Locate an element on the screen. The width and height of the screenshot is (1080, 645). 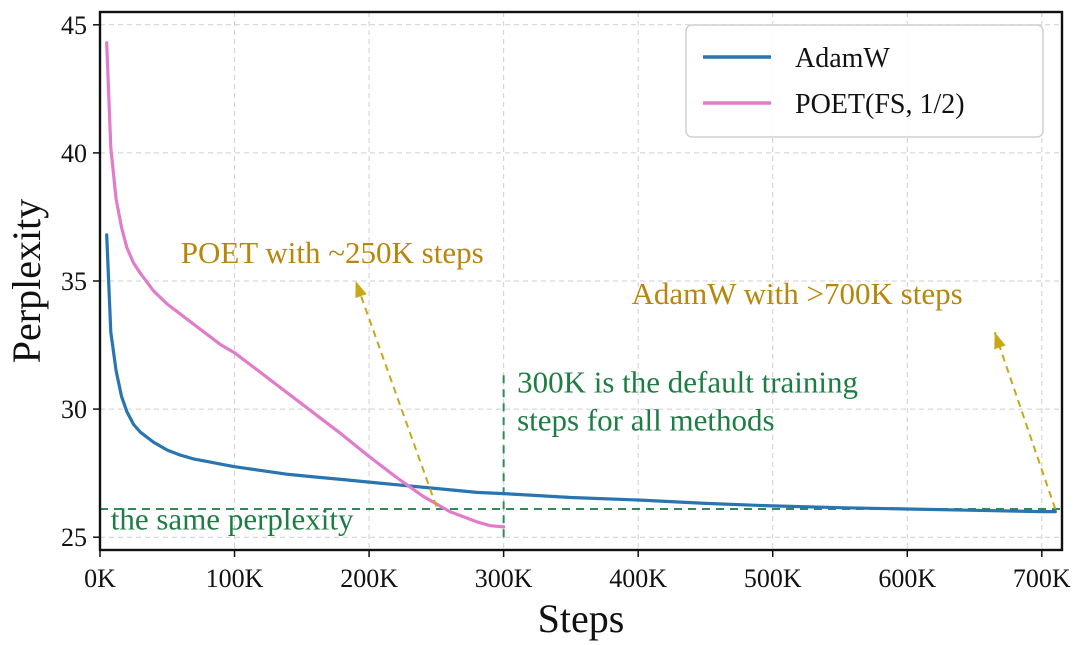
x-axis-label: Steps is located at coordinates (581, 618).